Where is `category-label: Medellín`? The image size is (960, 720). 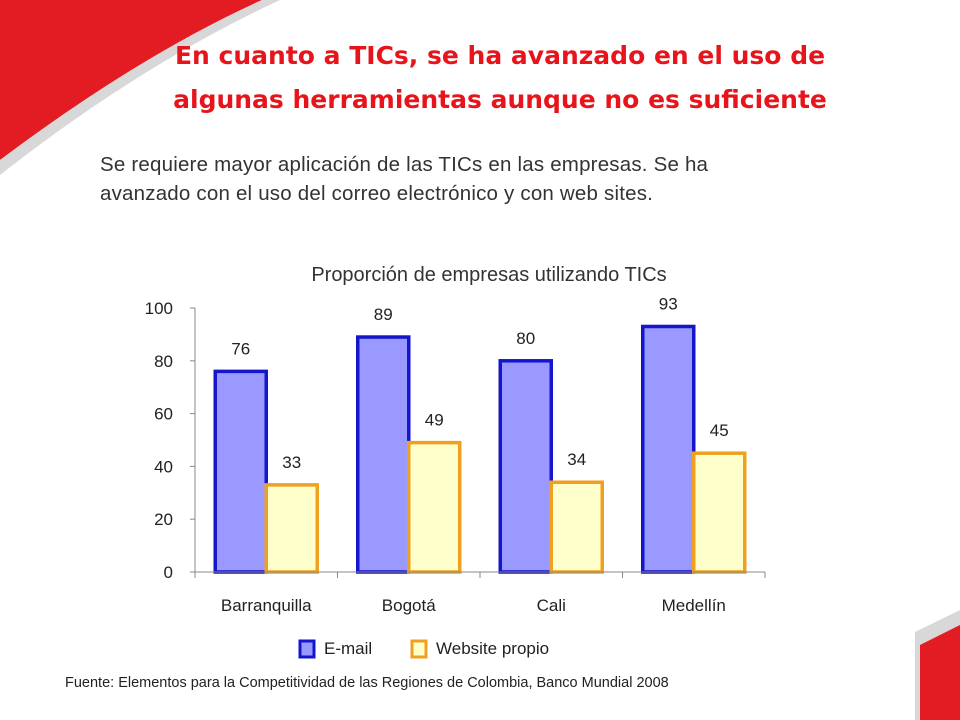 category-label: Medellín is located at coordinates (694, 605).